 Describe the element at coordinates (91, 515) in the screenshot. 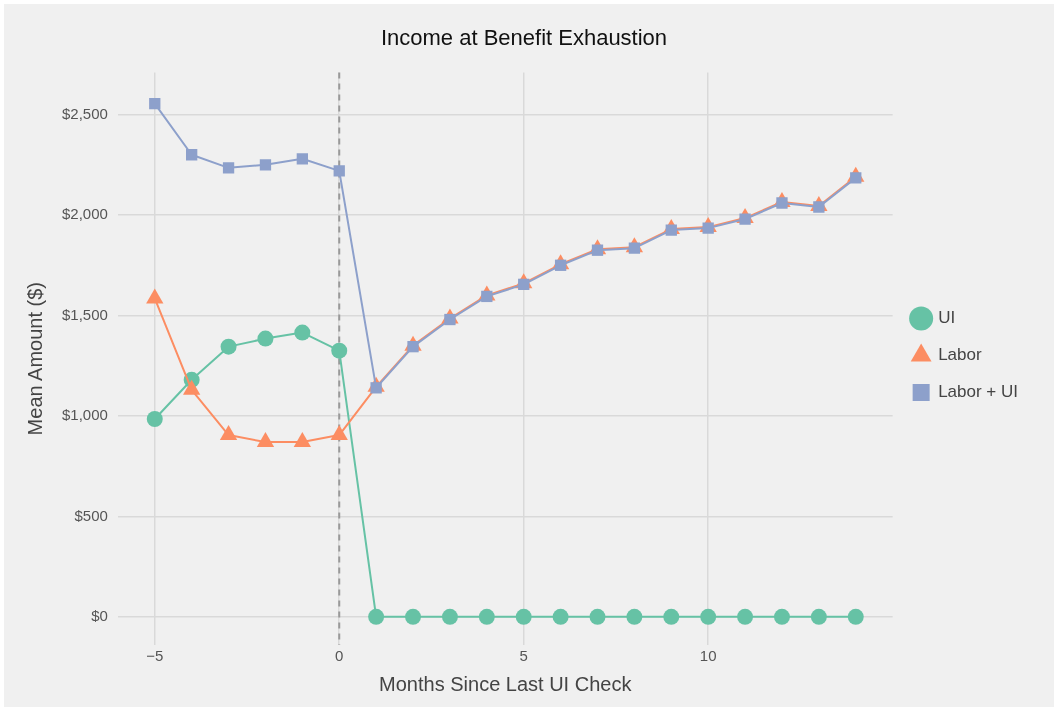

I see `y-tick-label: $500` at that location.